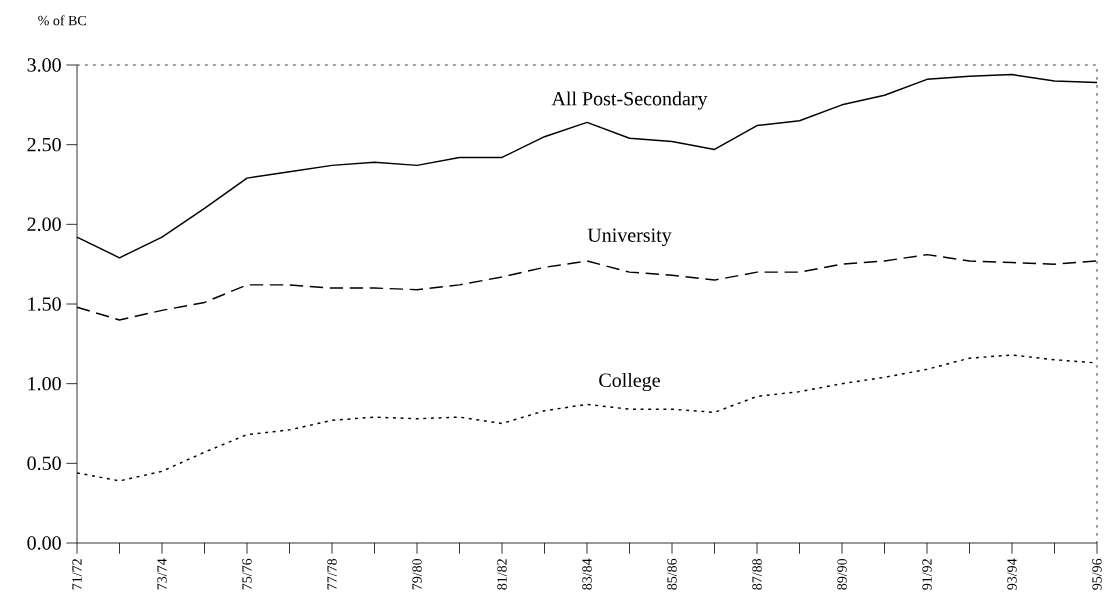  What do you see at coordinates (247, 574) in the screenshot?
I see `x-tick-label: 75/76` at bounding box center [247, 574].